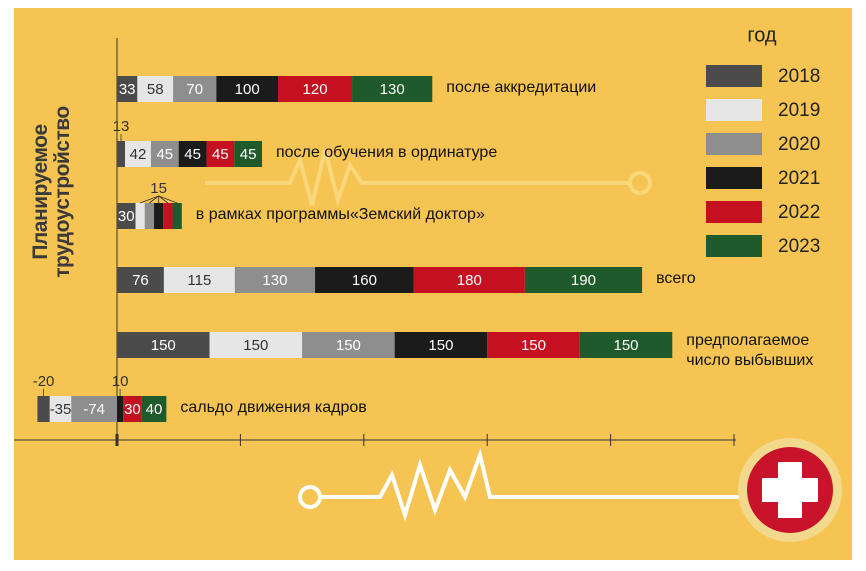  I want to click on legend-label: 2021, so click(799, 178).